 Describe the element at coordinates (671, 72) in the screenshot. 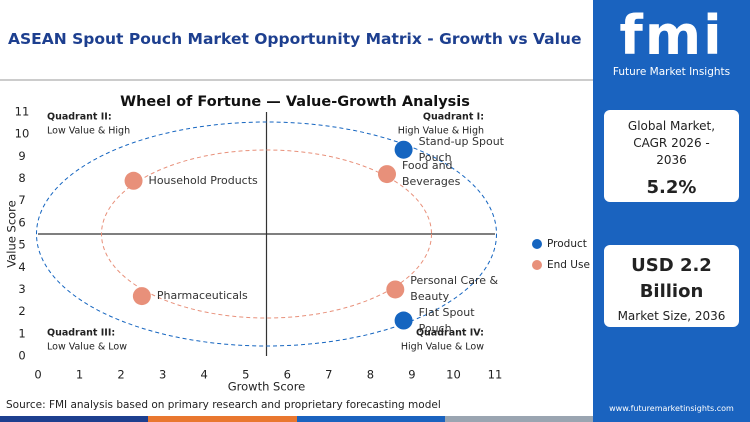

I see `brand-name: Future Market Insights` at that location.